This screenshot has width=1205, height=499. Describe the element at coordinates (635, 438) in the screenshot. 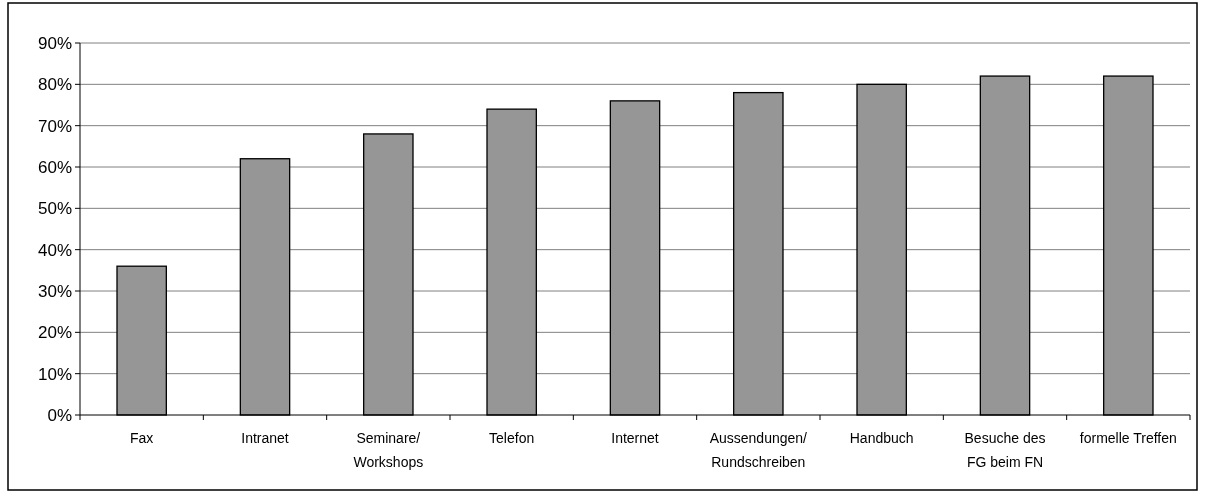

I see `x-tick-label: Internet` at that location.